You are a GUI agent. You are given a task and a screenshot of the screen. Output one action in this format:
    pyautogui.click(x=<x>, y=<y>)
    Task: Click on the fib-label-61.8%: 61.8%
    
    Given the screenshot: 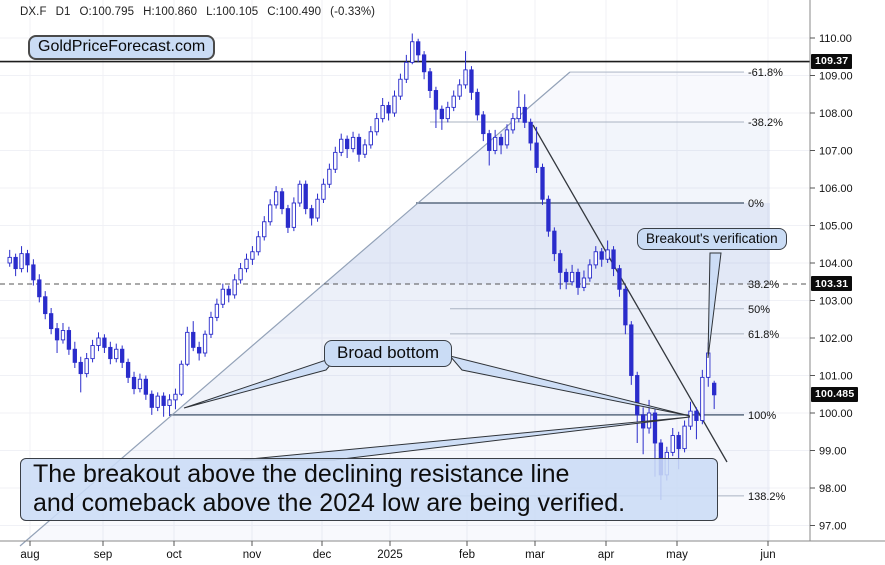 What is the action you would take?
    pyautogui.click(x=763, y=335)
    